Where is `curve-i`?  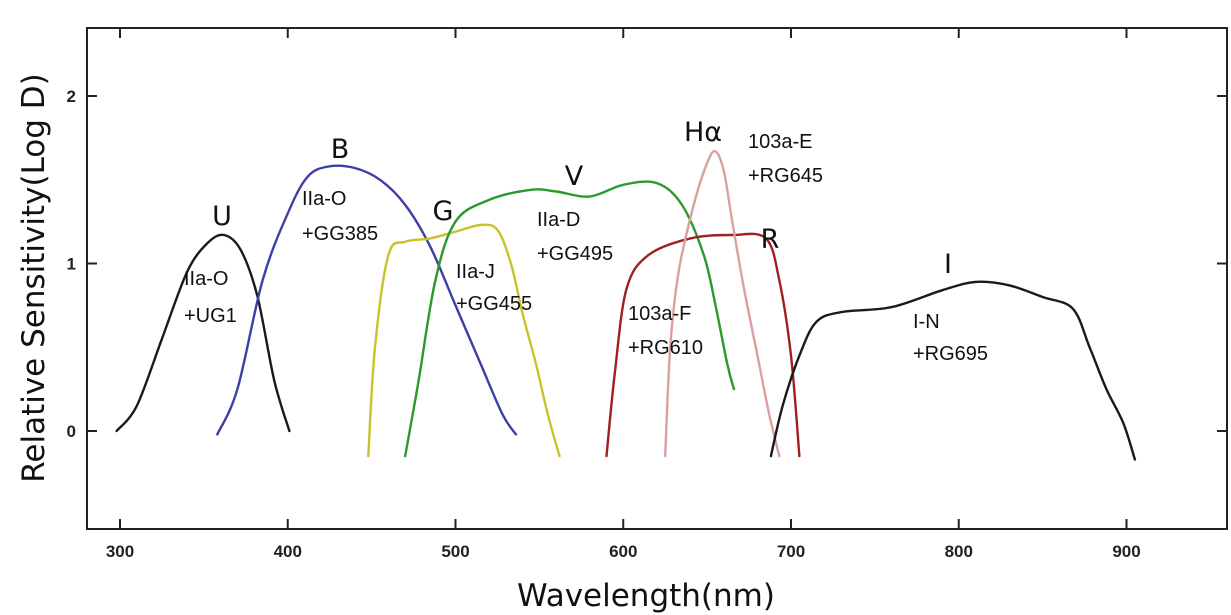 curve-i is located at coordinates (953, 370).